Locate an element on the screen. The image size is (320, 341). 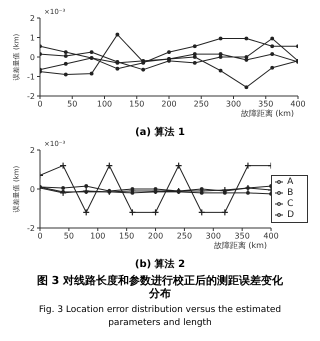
y-tick-label: 1 is located at coordinates (32, 37).